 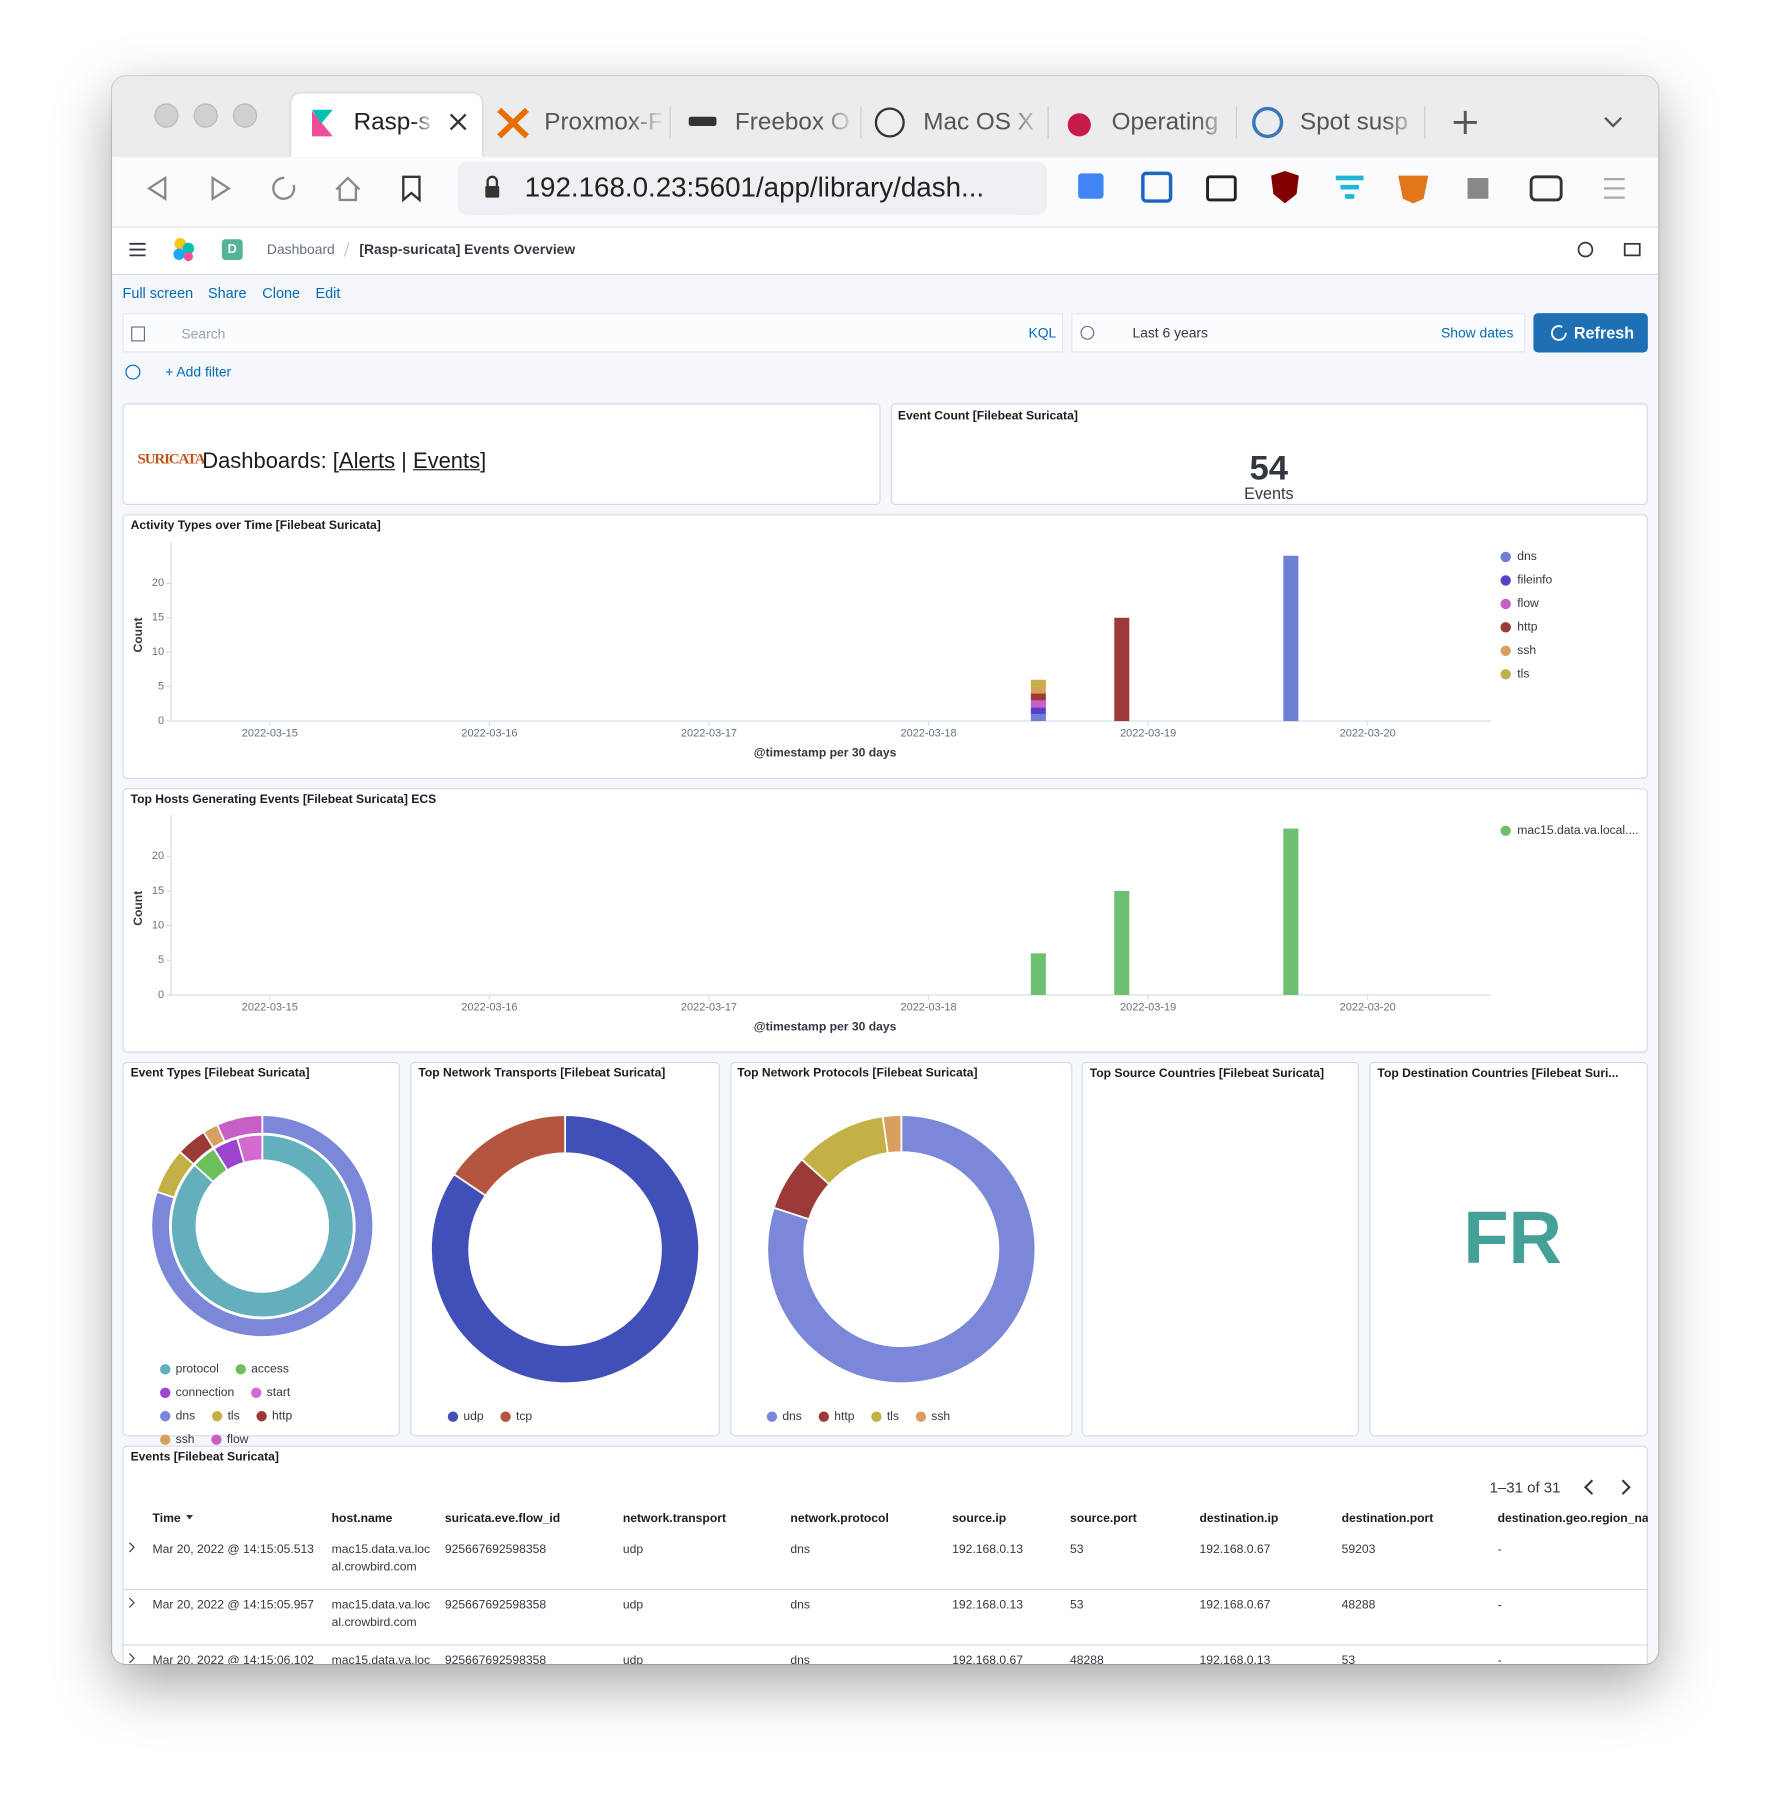 What do you see at coordinates (1220, 1249) in the screenshot?
I see `map-panel` at bounding box center [1220, 1249].